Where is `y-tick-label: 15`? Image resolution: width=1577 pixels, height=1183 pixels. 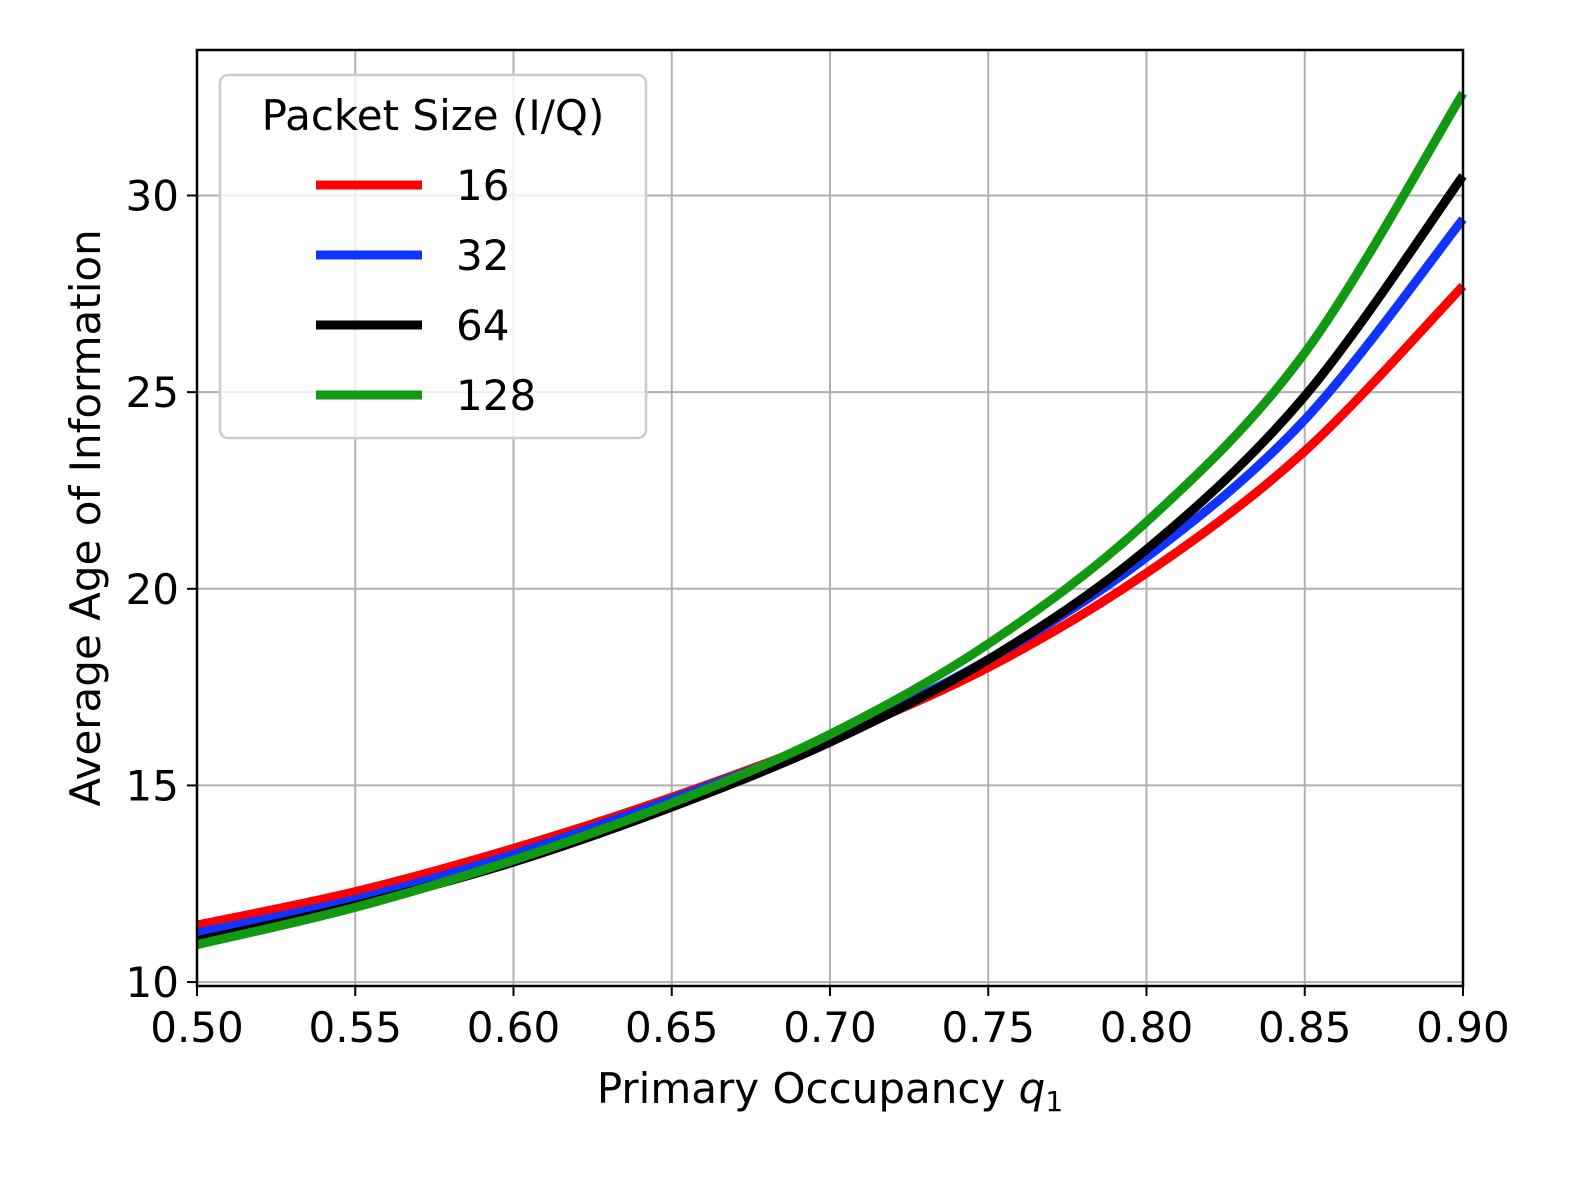
y-tick-label: 15 is located at coordinates (152, 785).